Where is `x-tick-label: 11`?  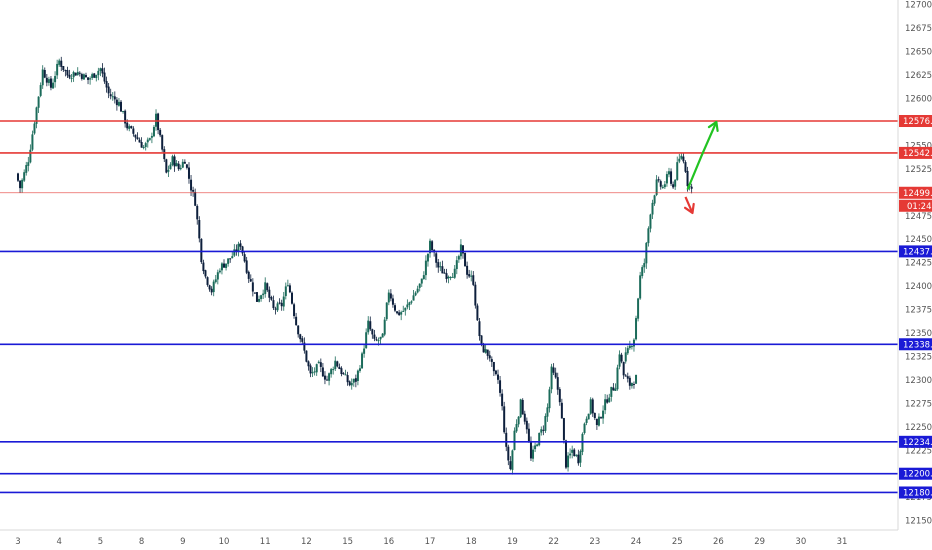
x-tick-label: 11 is located at coordinates (265, 542).